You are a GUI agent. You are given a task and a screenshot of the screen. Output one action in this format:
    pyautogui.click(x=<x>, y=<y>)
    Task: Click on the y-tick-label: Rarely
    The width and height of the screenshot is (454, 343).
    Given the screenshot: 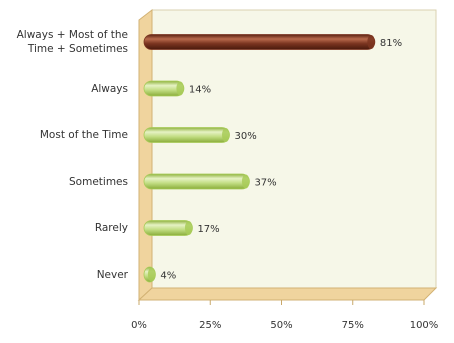 What is the action you would take?
    pyautogui.click(x=111, y=228)
    